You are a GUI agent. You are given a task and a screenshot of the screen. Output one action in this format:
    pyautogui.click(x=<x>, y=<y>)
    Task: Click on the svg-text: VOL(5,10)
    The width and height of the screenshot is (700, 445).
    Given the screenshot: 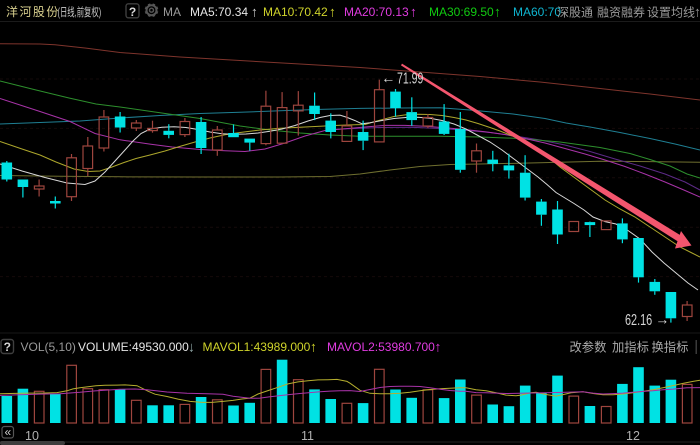 What is the action you would take?
    pyautogui.click(x=48, y=347)
    